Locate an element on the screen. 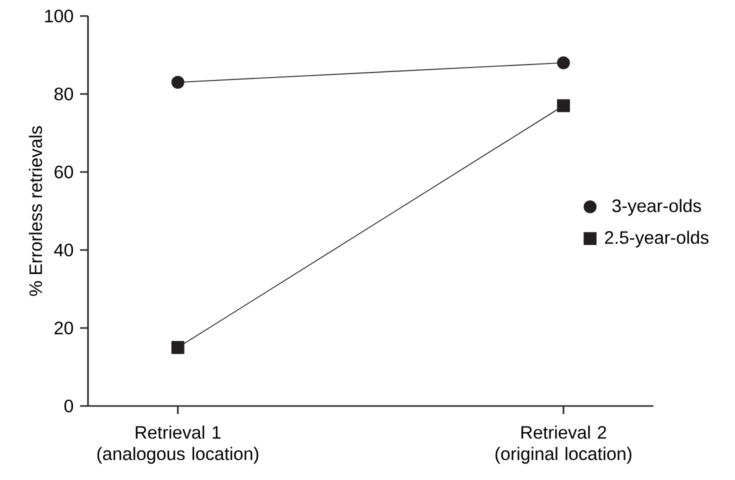 The image size is (735, 480). legend-label: 2.5-year-olds is located at coordinates (656, 239).